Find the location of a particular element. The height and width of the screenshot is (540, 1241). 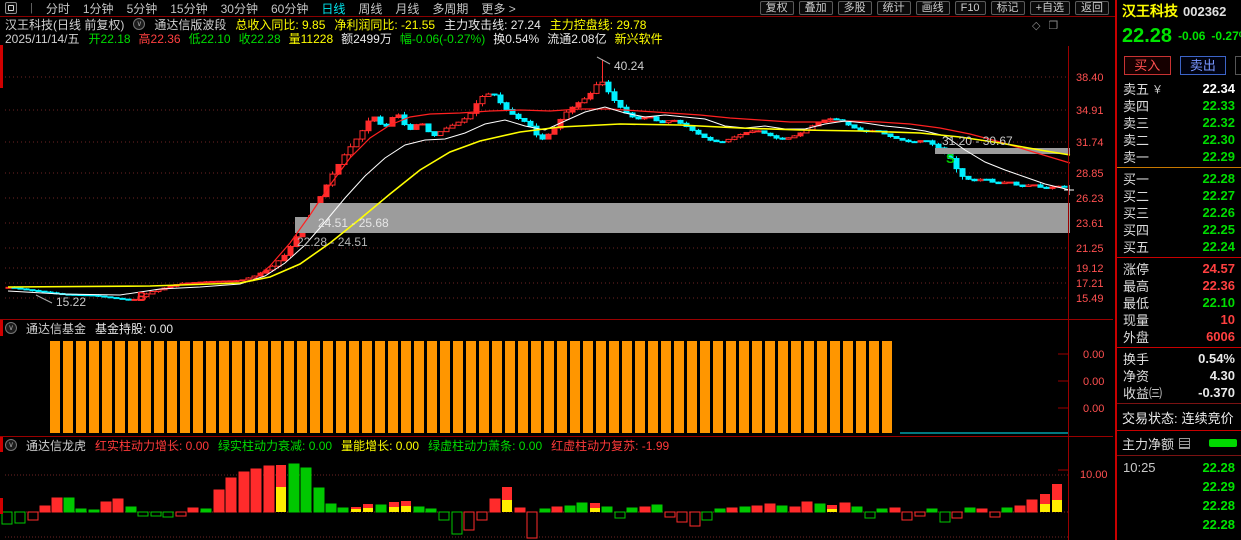

dragon-panel-title: 通达信龙虎 is located at coordinates (56, 445).